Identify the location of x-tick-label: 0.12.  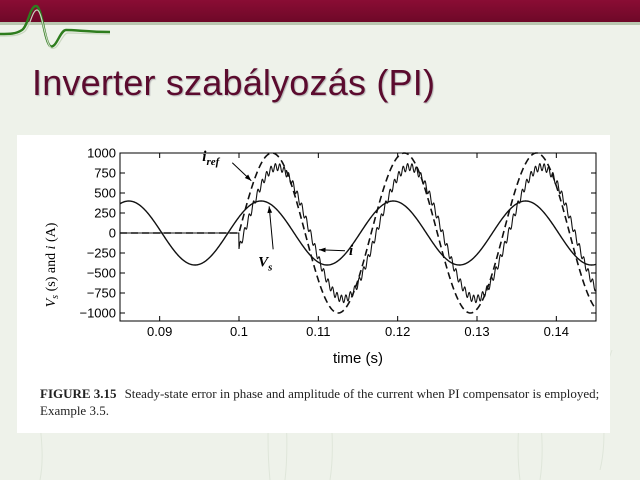
(397, 331).